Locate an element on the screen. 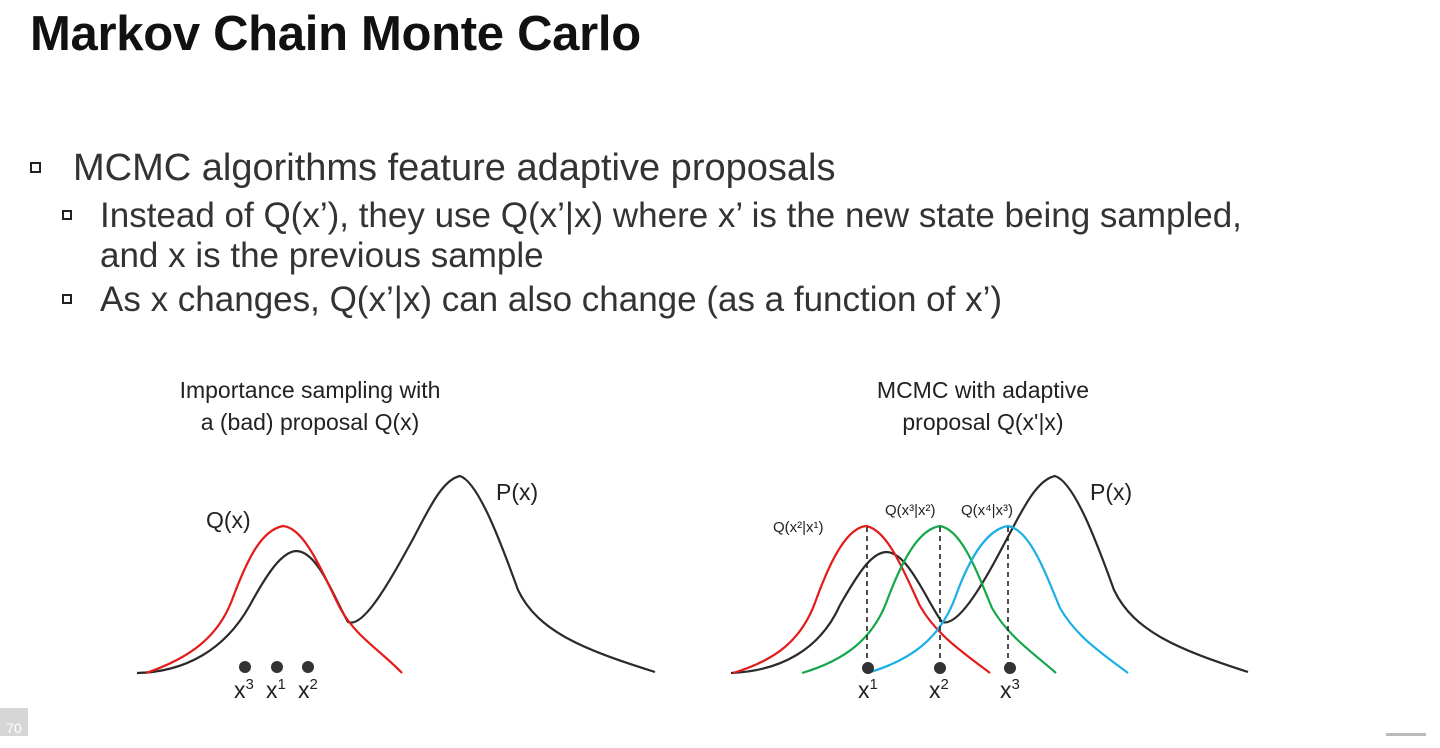  right-q3-curve is located at coordinates (997, 599).